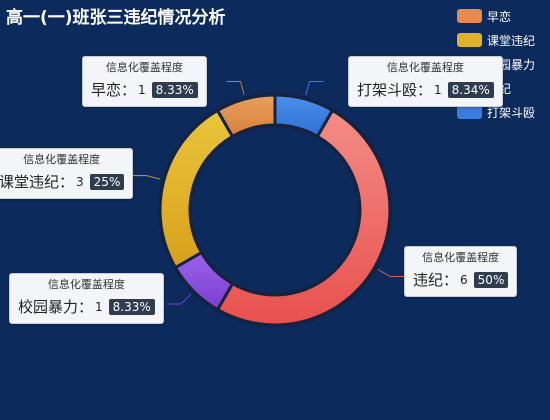 The height and width of the screenshot is (420, 550). What do you see at coordinates (461, 271) in the screenshot?
I see `callout-违纪: 信息化覆盖程度 违纪： 6 50%` at bounding box center [461, 271].